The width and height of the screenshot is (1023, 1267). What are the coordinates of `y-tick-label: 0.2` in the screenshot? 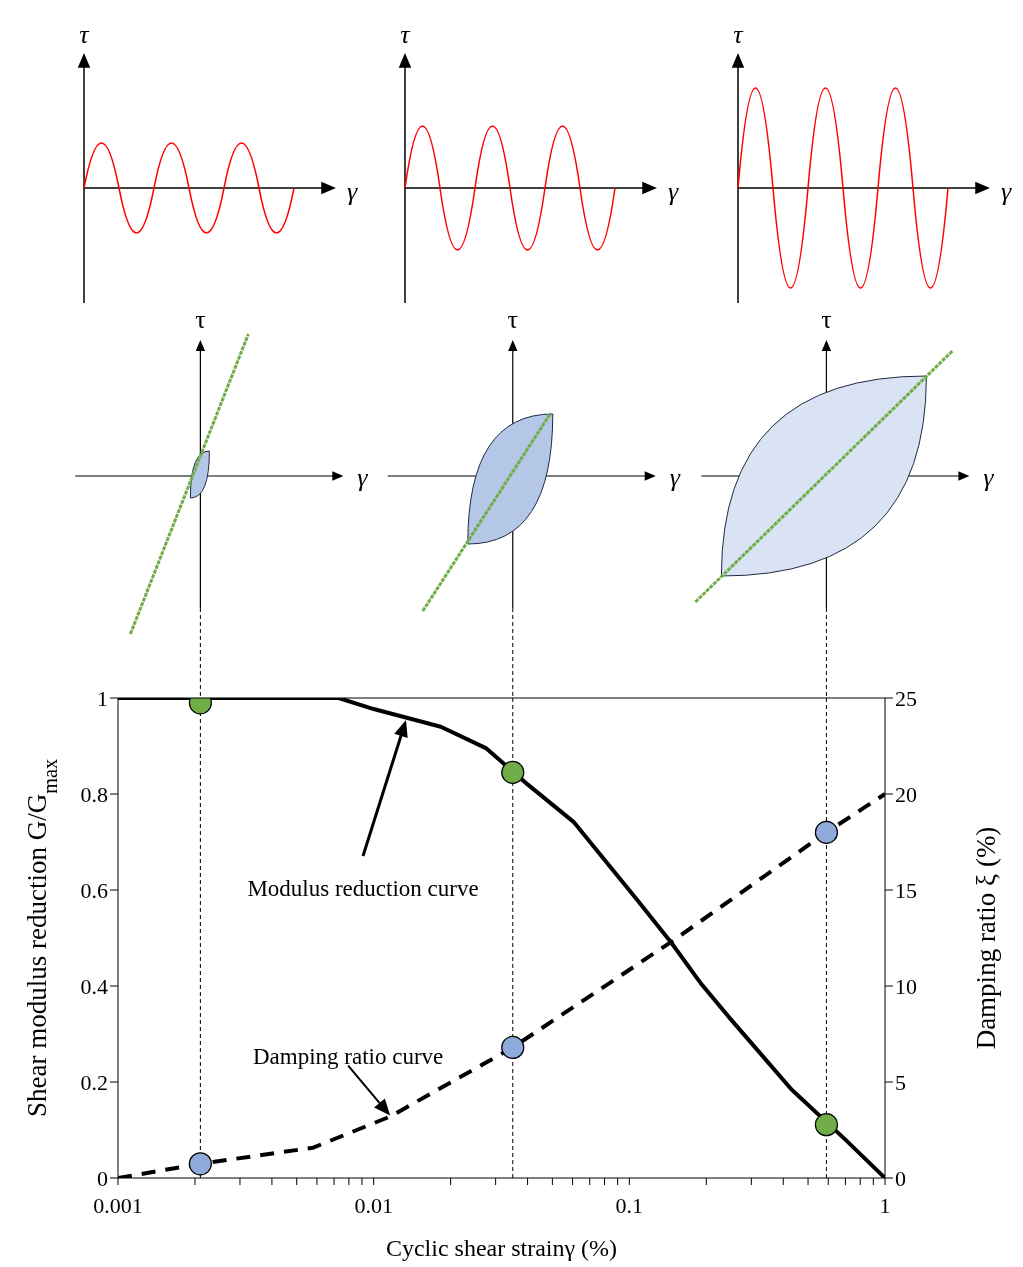 It's located at (94, 1082).